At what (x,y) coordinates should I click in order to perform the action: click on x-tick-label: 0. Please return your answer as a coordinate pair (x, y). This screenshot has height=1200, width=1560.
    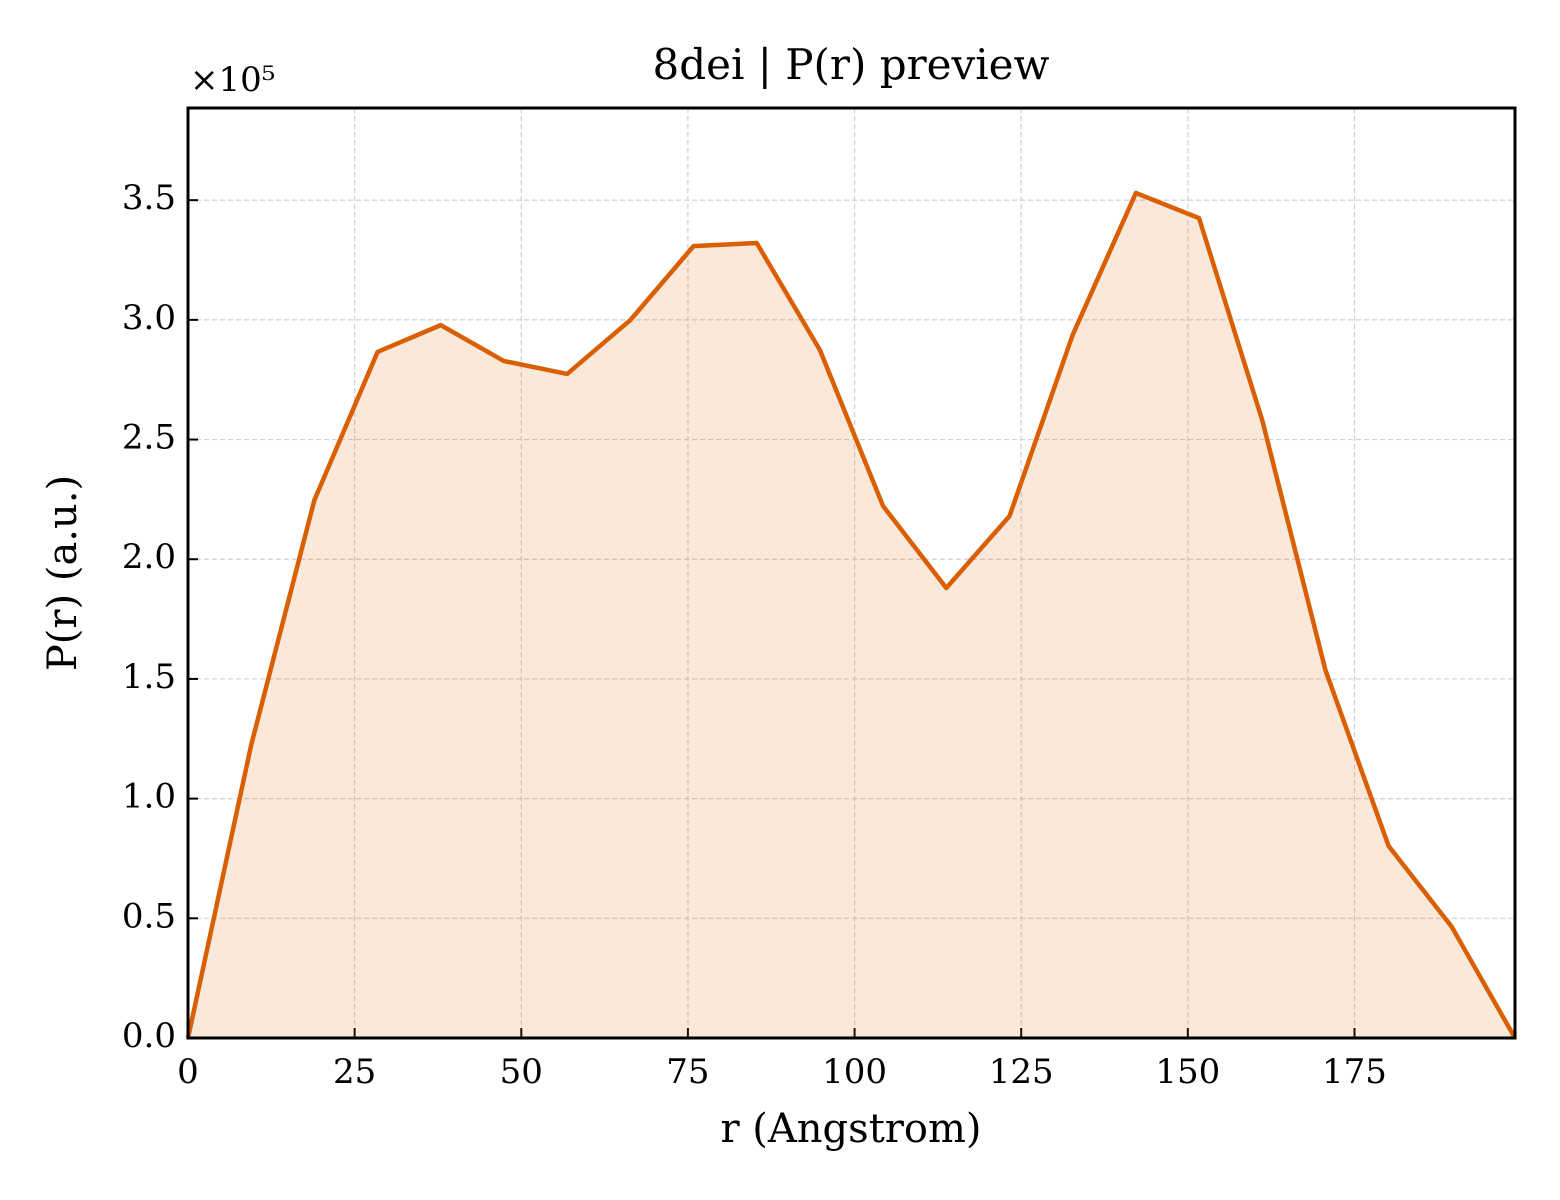
    Looking at the image, I should click on (188, 1072).